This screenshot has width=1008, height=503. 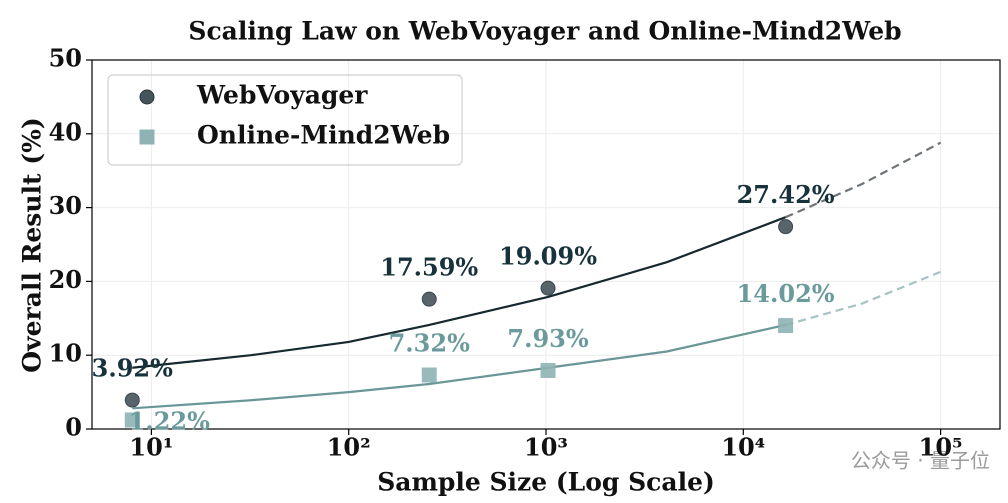 I want to click on data-label: 19.09%, so click(x=548, y=256).